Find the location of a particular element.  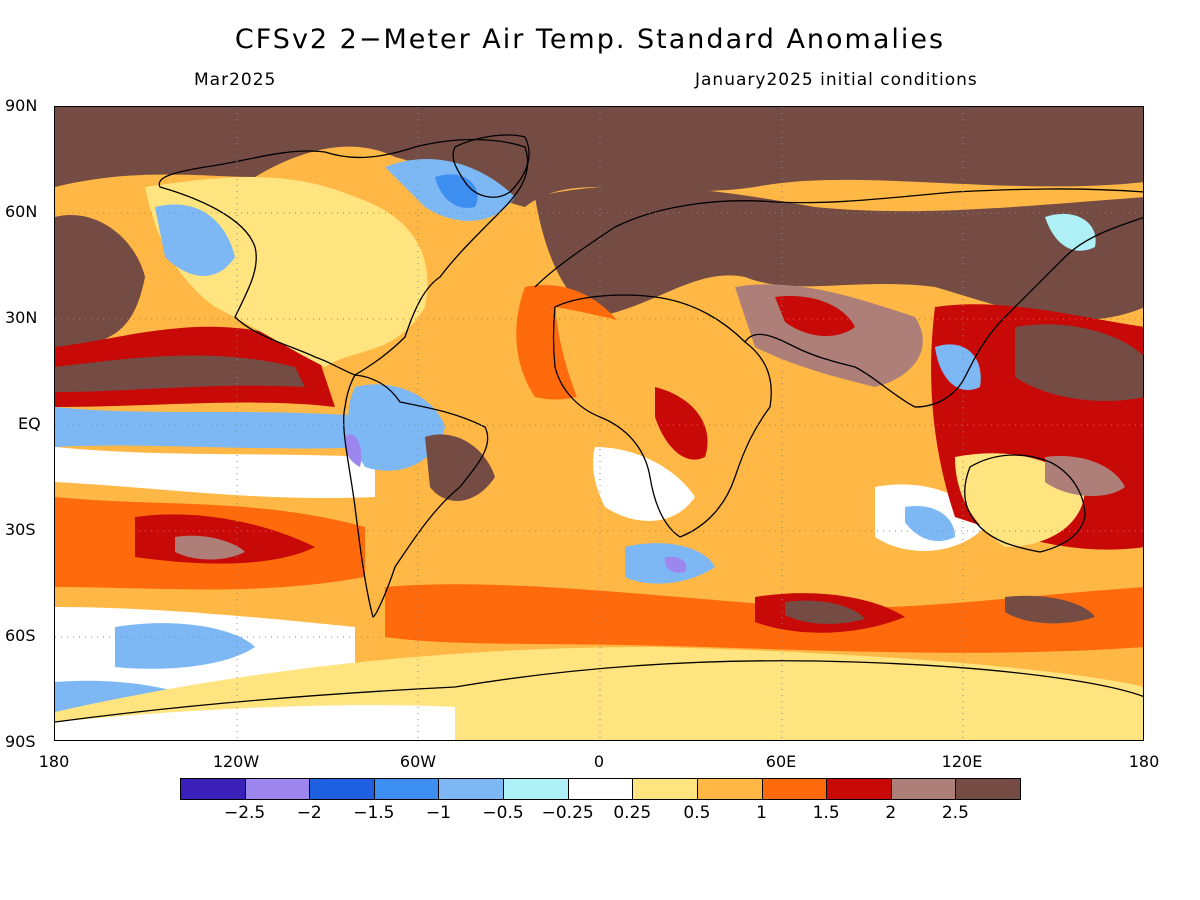

tasman-brown-spot is located at coordinates (1050, 609).